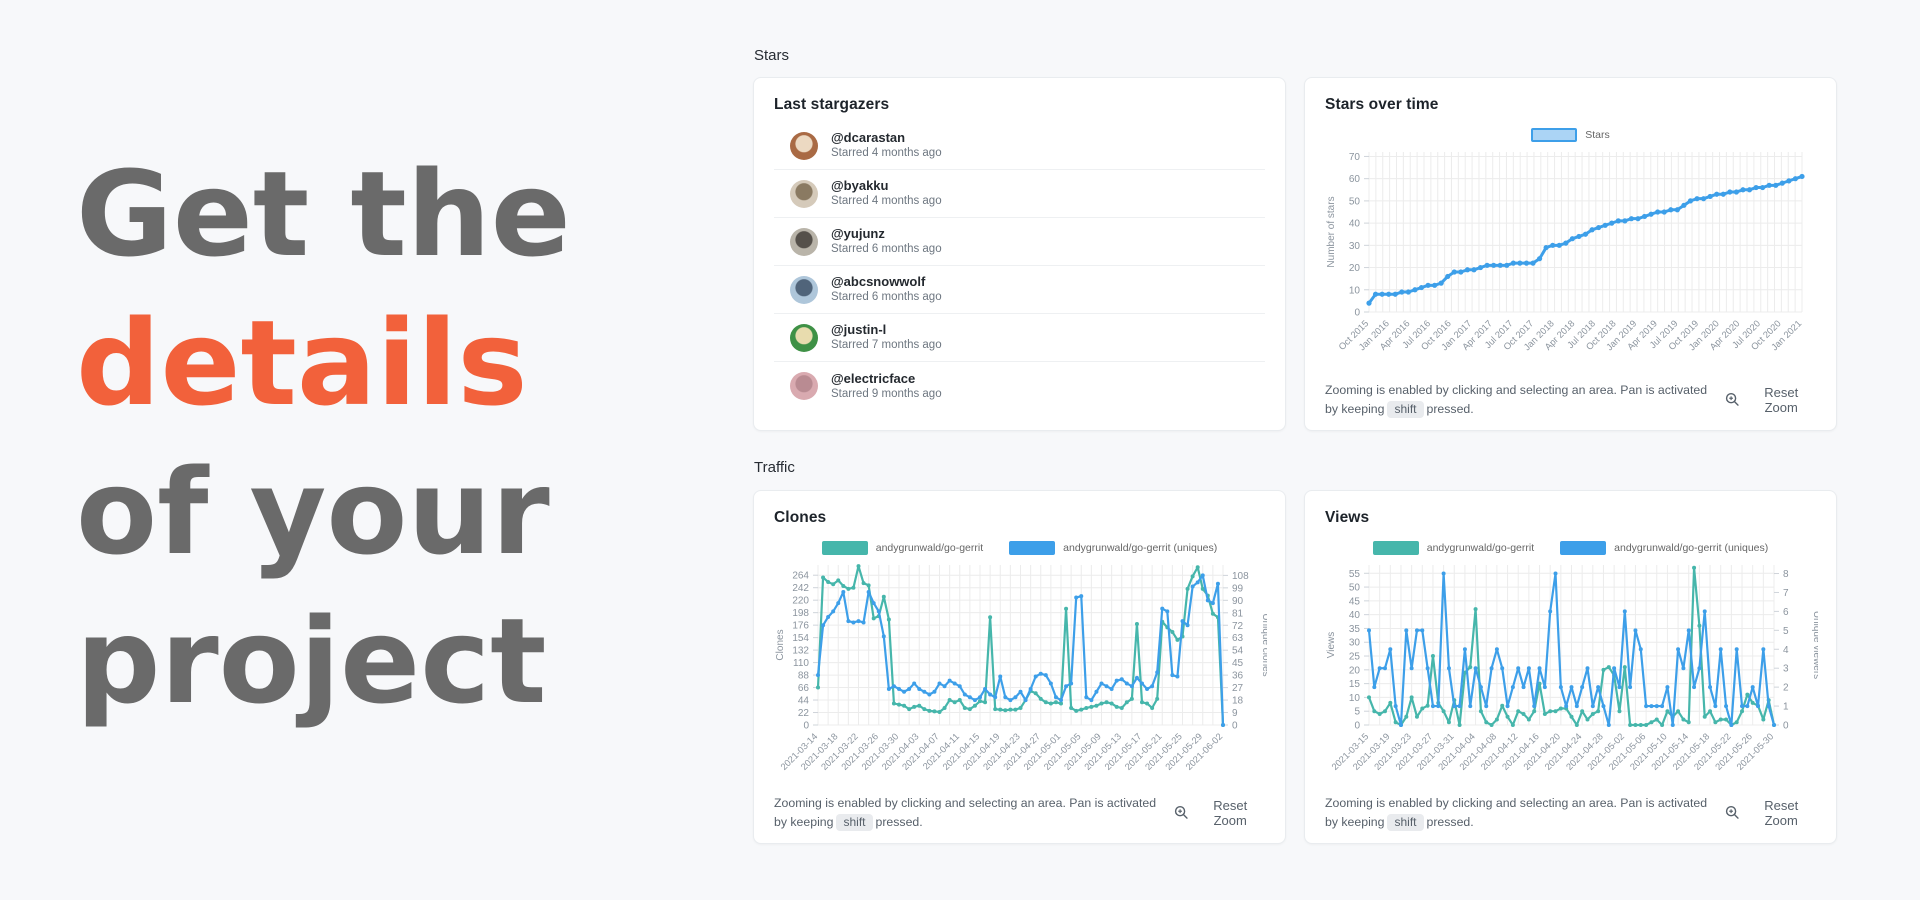 The image size is (1920, 900). I want to click on stargazer-row: @dcarastan Starred 4 months ago, so click(1019, 146).